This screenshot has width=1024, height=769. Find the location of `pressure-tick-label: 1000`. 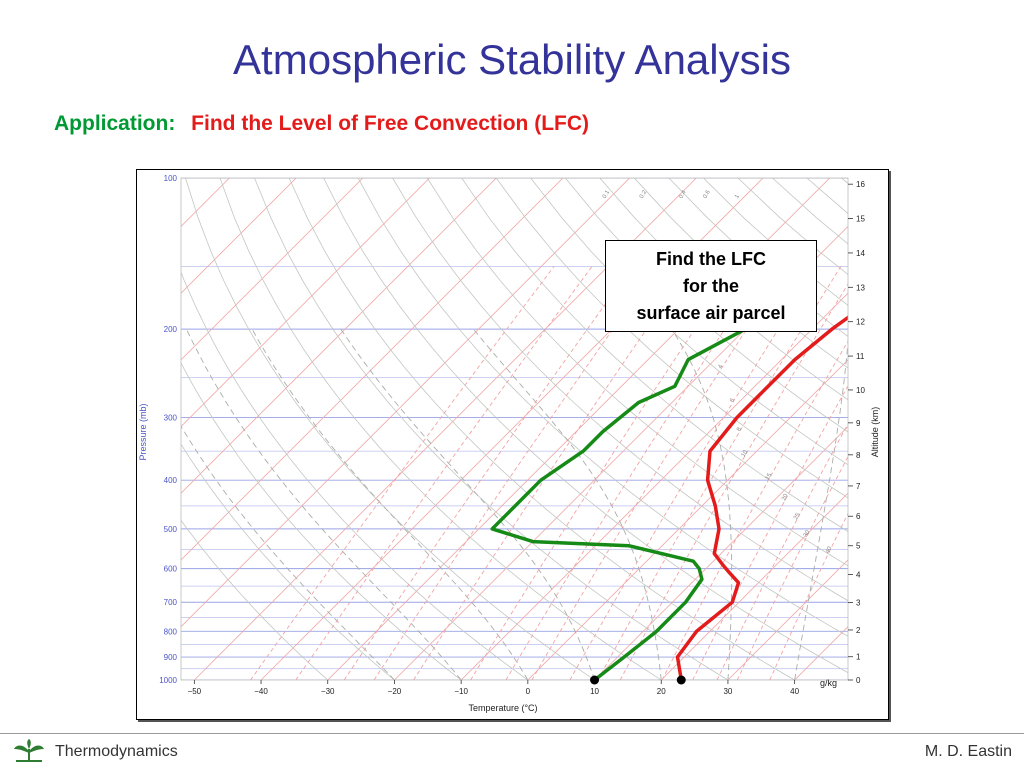

pressure-tick-label: 1000 is located at coordinates (168, 680).